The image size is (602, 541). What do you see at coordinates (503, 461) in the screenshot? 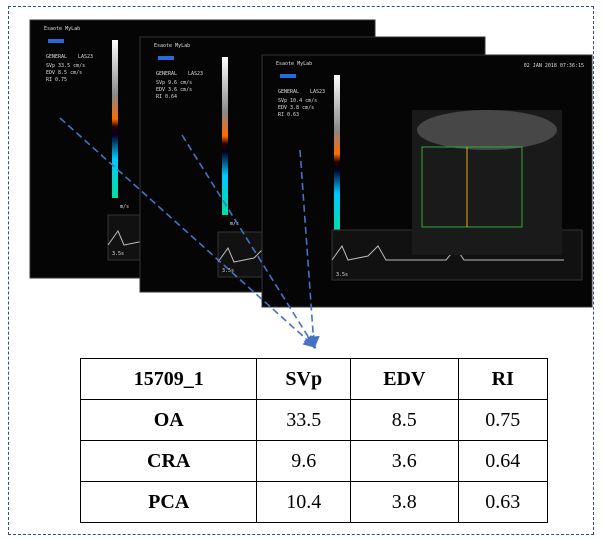
I see `table-cell: 0.64` at bounding box center [503, 461].